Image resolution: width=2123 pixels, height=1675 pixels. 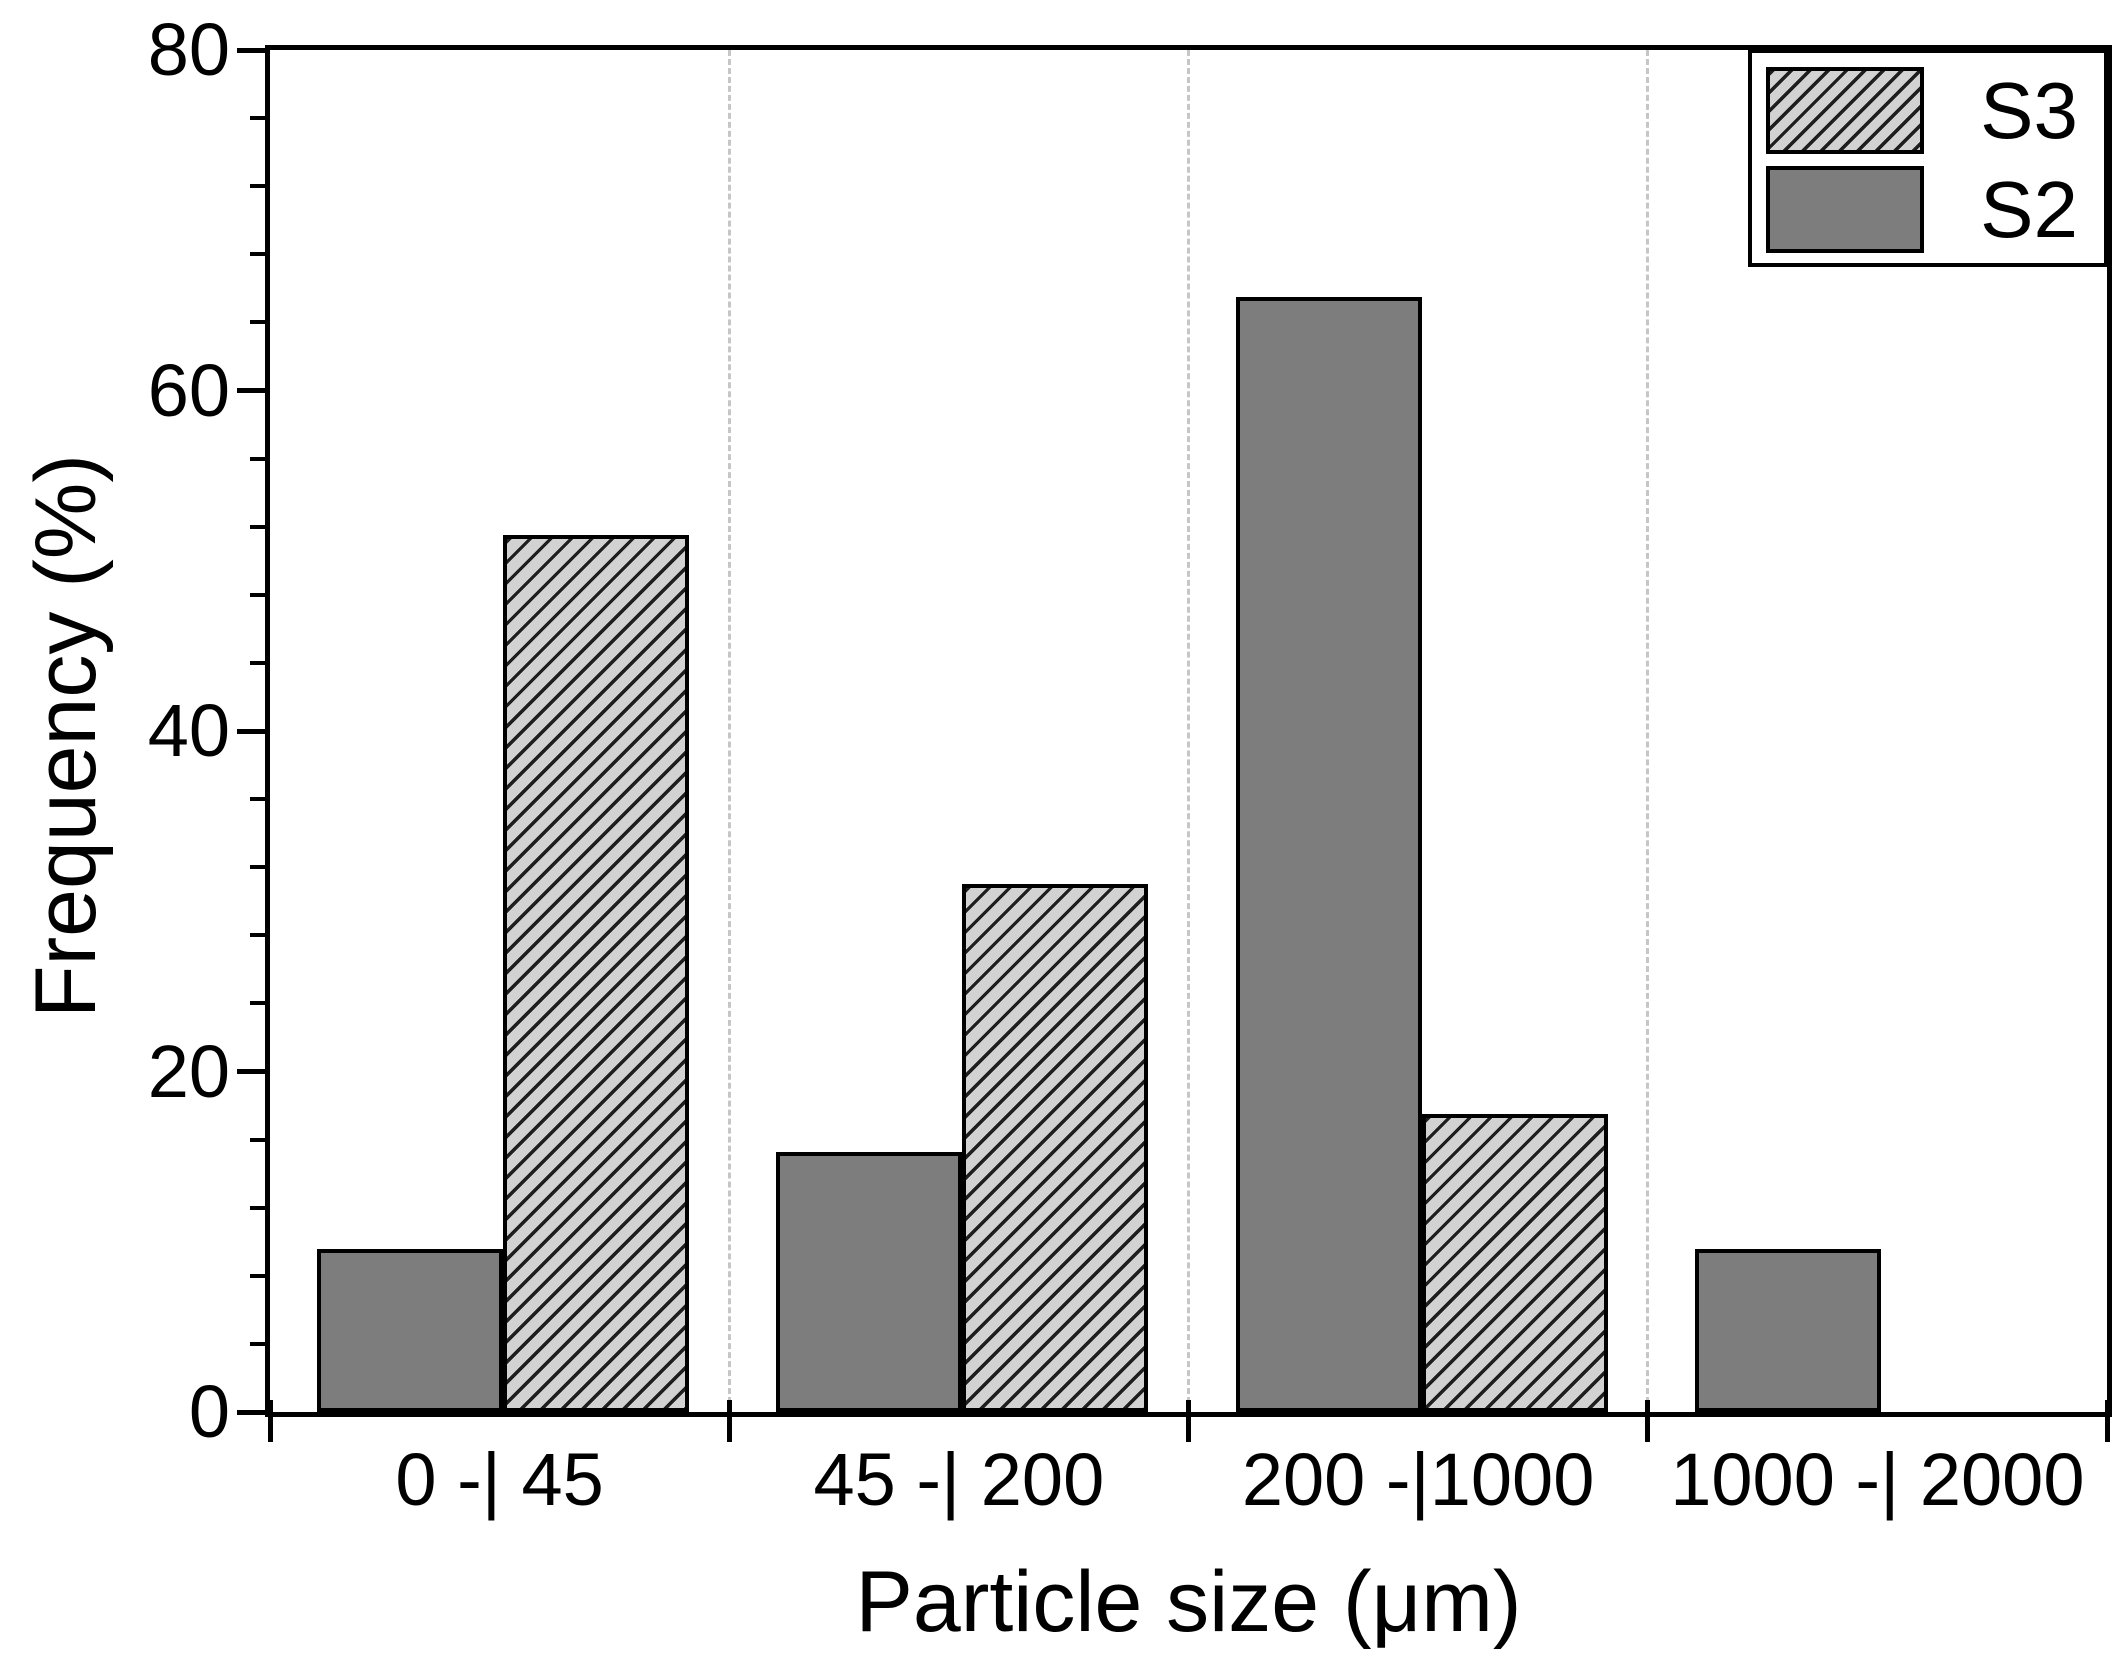 I want to click on legend-item-s3: S3, so click(x=1922, y=110).